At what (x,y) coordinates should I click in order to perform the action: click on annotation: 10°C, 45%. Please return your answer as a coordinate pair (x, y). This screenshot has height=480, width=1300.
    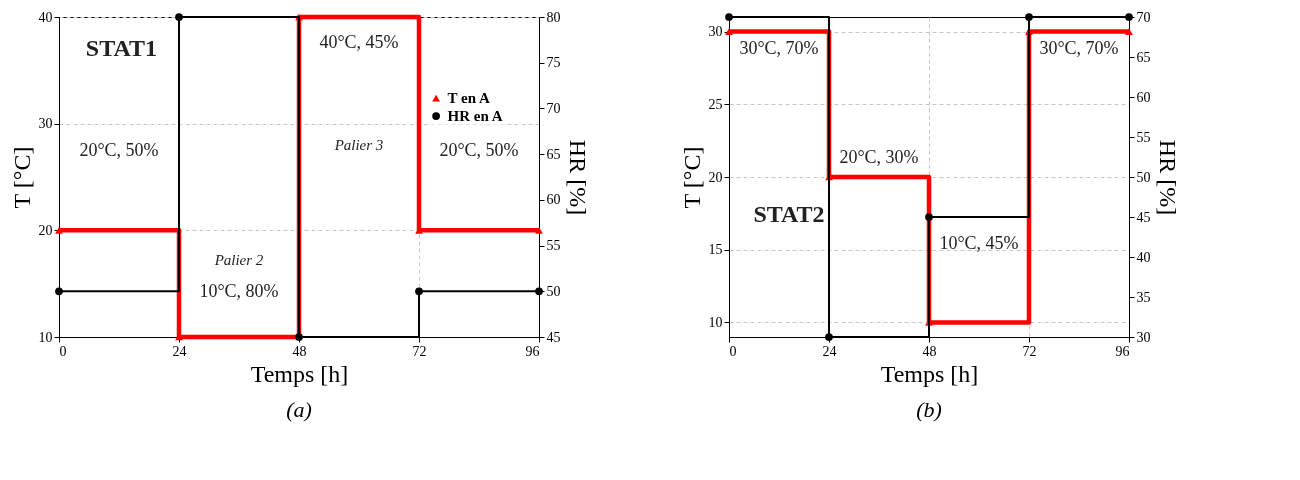
    Looking at the image, I should click on (979, 243).